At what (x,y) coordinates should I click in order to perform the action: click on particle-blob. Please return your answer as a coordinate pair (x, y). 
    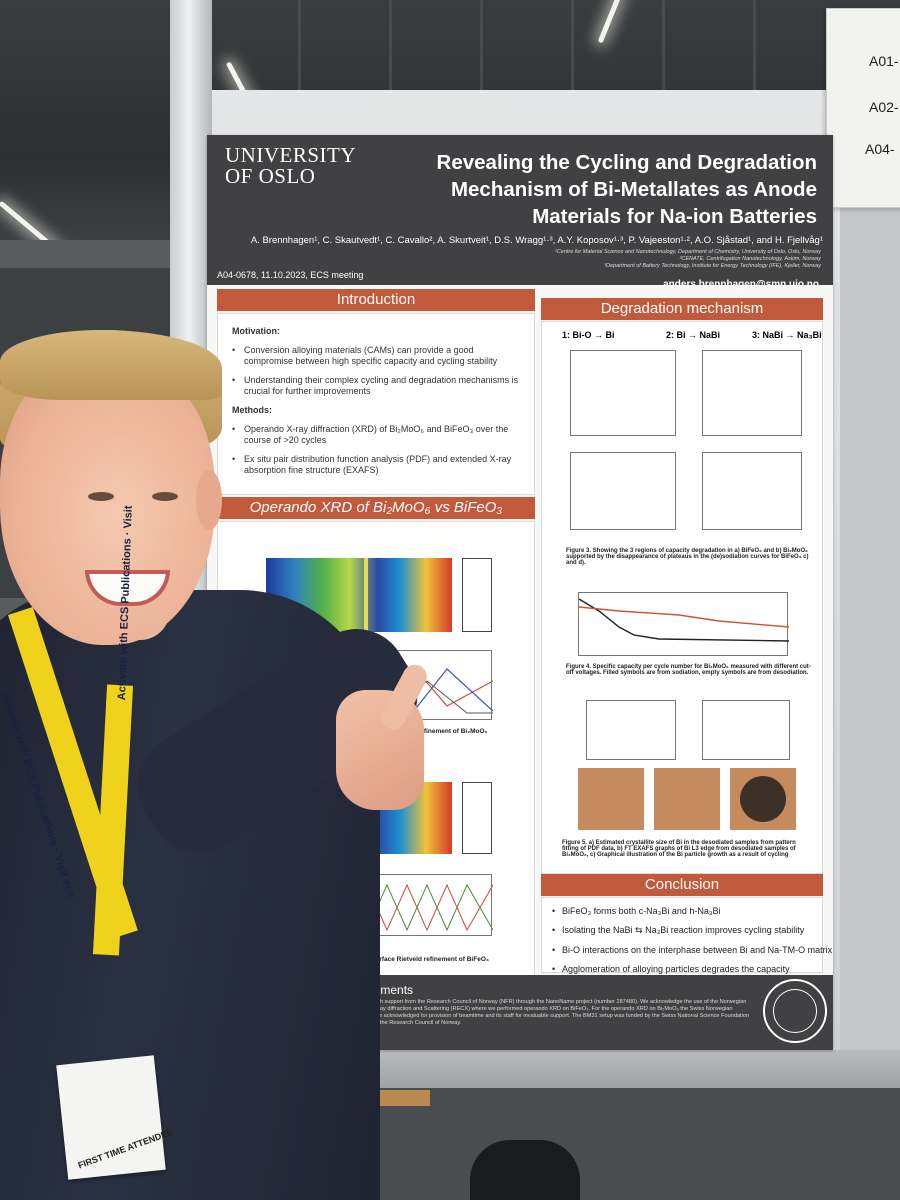
    Looking at the image, I should click on (763, 799).